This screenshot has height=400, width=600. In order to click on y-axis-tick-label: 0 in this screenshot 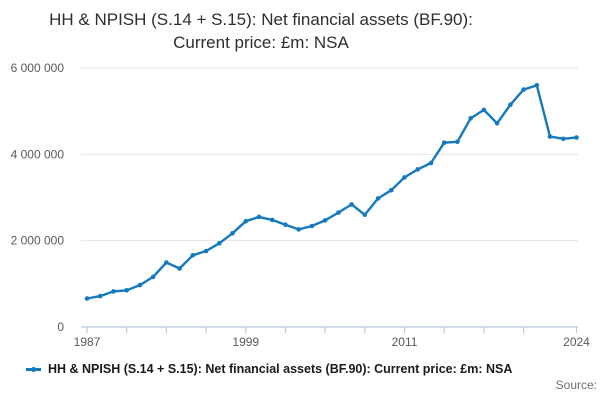, I will do `click(60, 327)`.